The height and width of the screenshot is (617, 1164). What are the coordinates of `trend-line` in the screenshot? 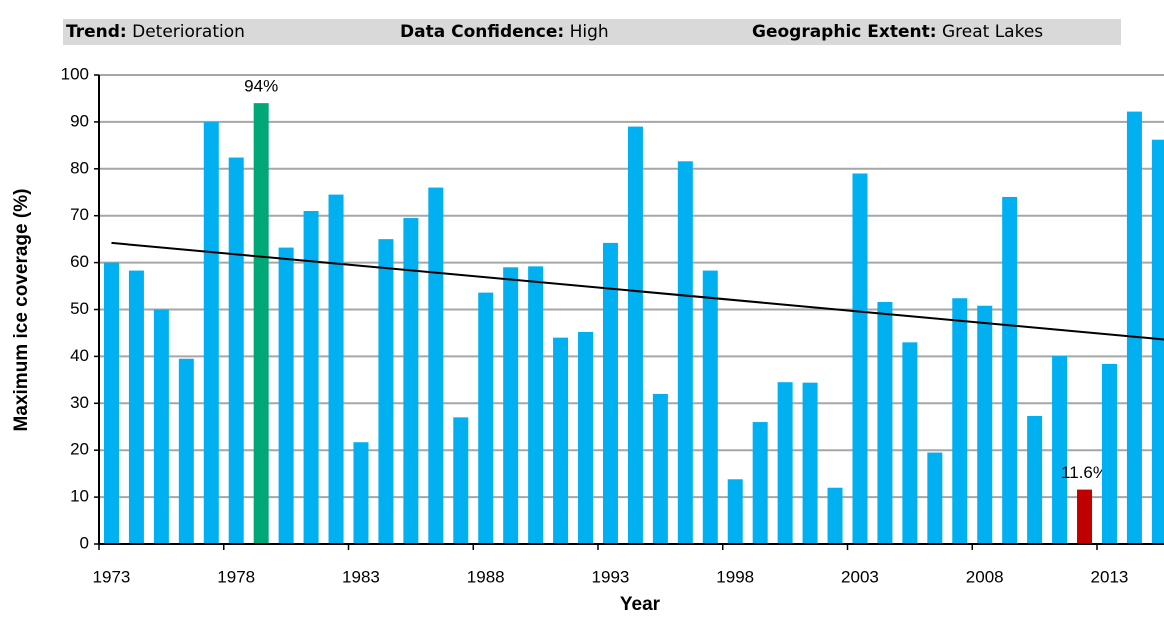 It's located at (637, 291).